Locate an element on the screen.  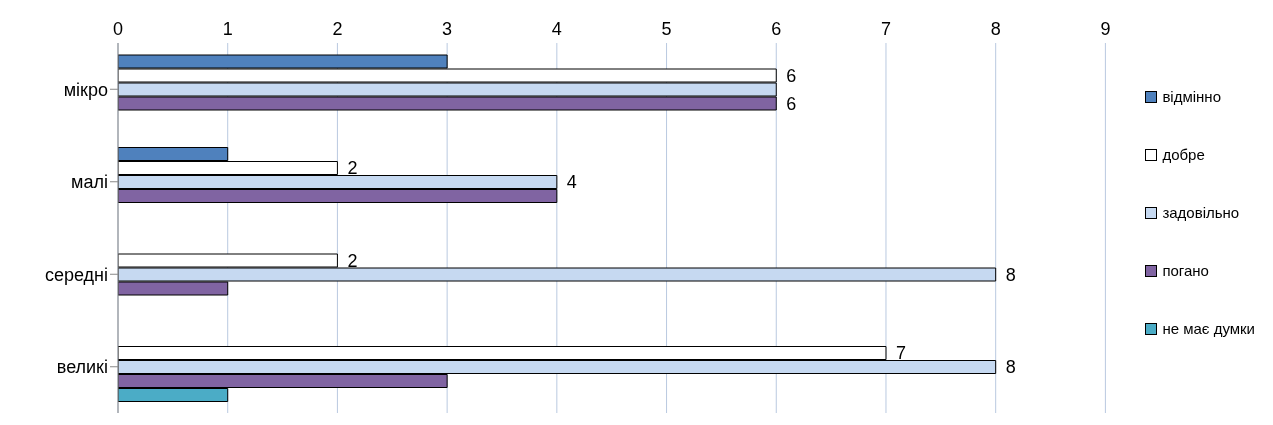
x-tick-label: 5 is located at coordinates (666, 29).